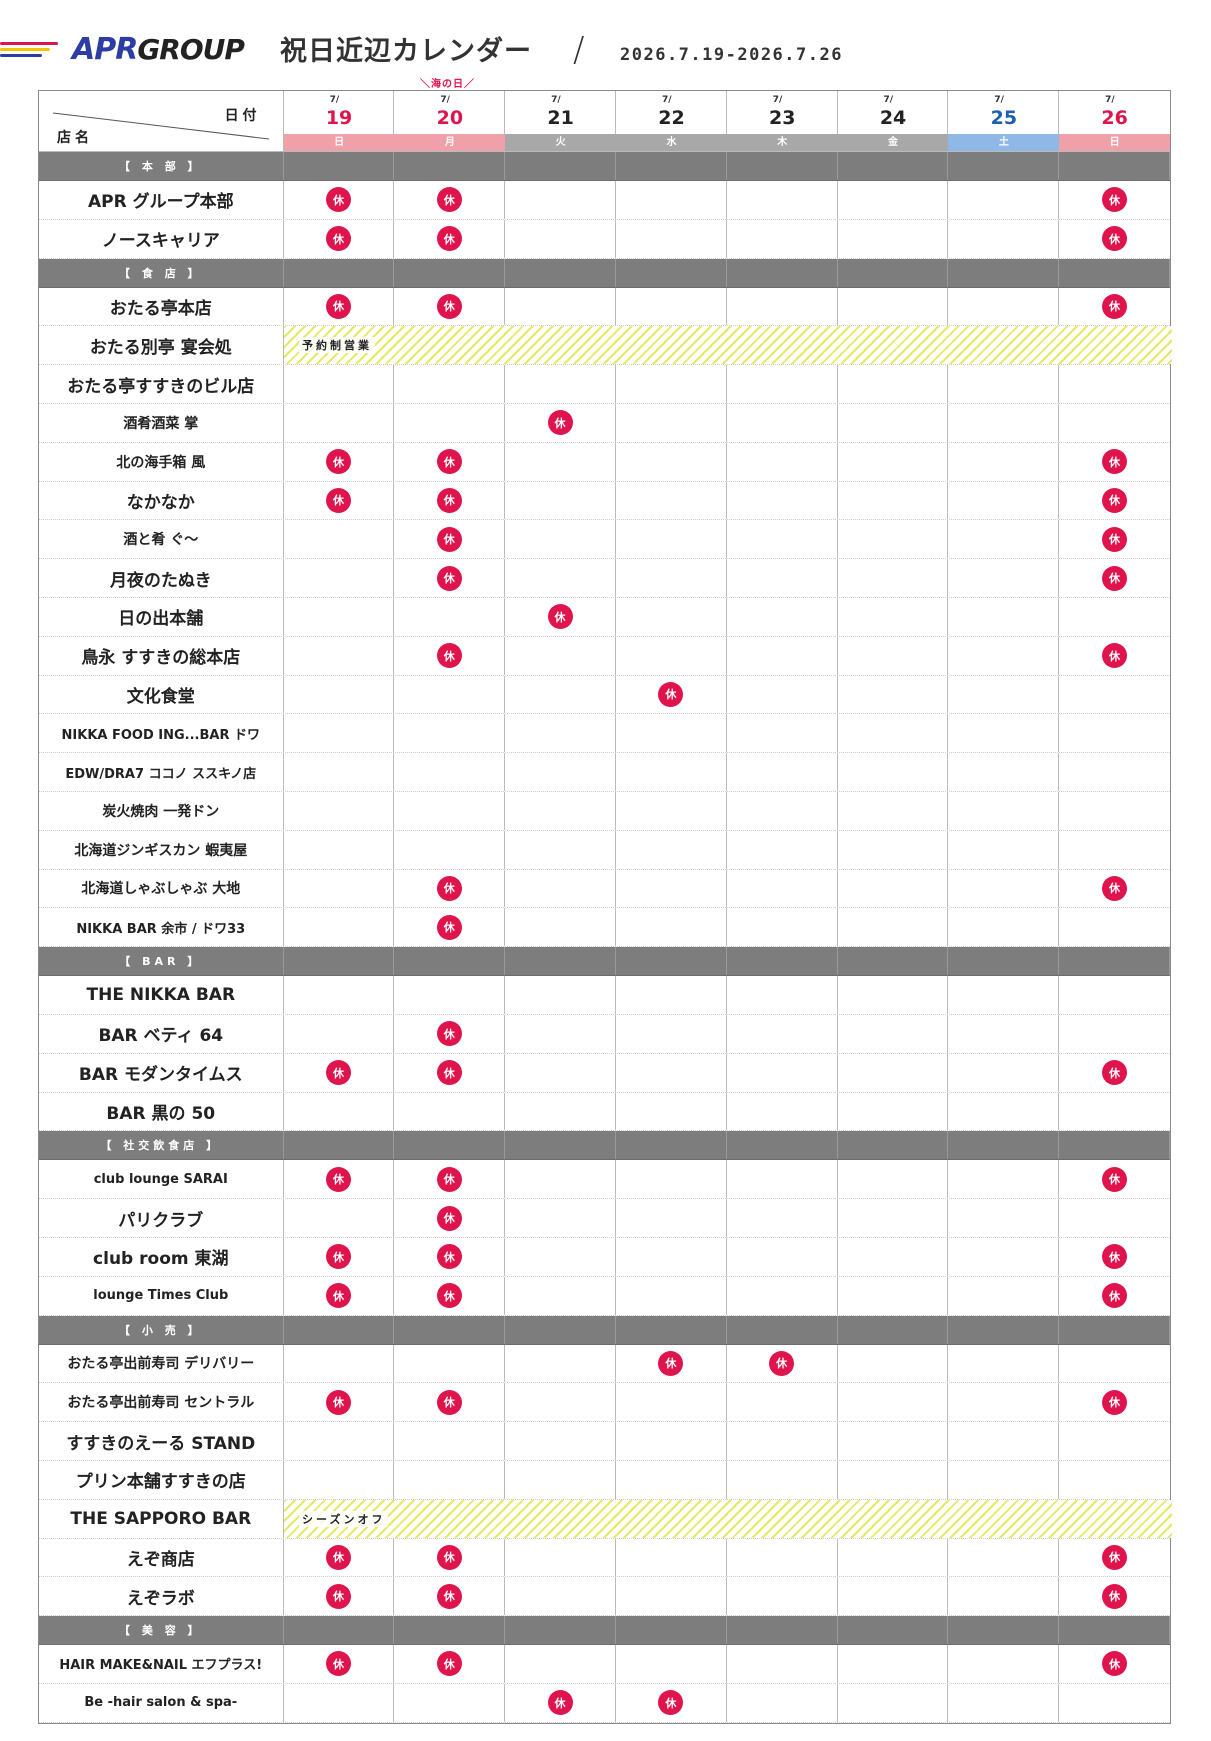  What do you see at coordinates (161, 1664) in the screenshot?
I see `shop-name: HAIR MAKE&NAIL エフプラス!` at bounding box center [161, 1664].